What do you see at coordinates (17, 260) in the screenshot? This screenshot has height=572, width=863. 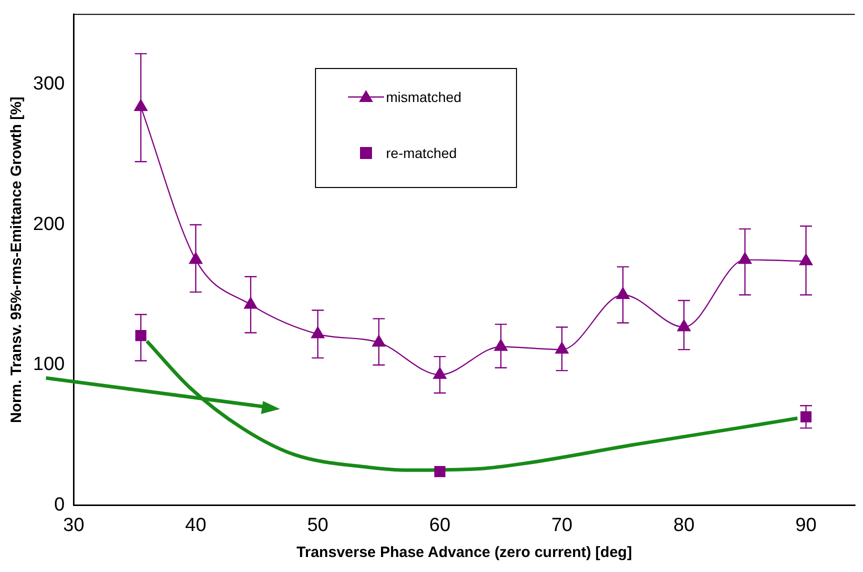 I see `y-axis-title: Norm. Transv. 95%-rms-Emittance Growth [%]` at bounding box center [17, 260].